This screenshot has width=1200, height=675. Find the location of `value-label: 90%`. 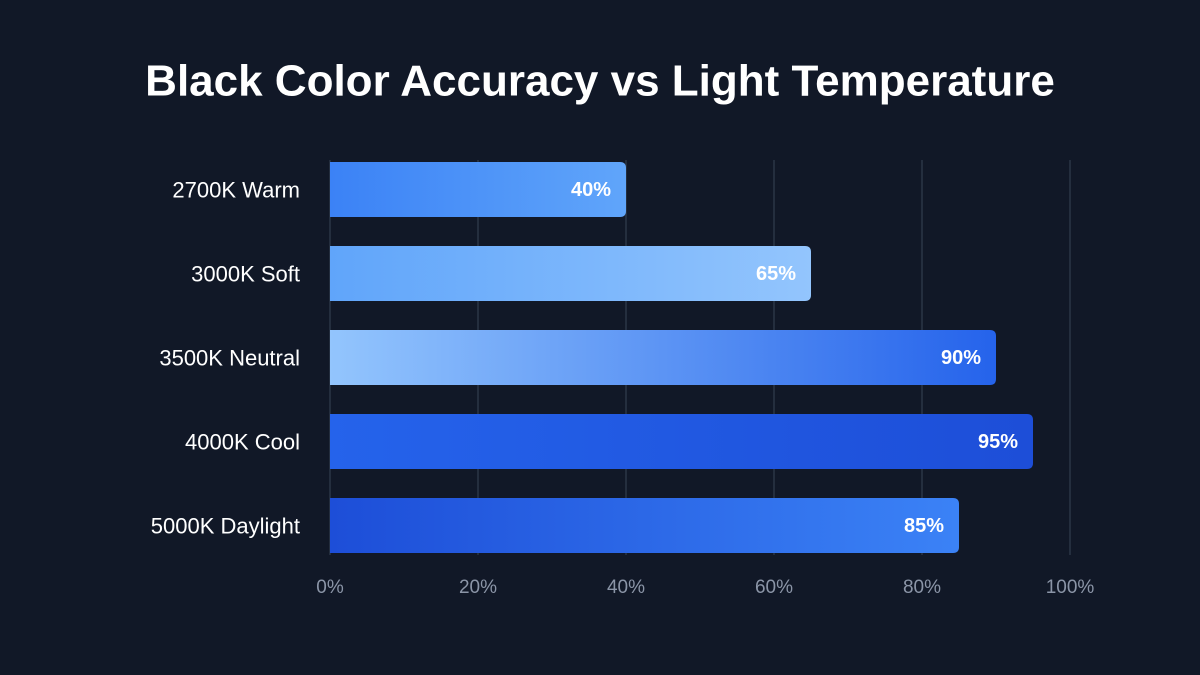

value-label: 90% is located at coordinates (961, 358).